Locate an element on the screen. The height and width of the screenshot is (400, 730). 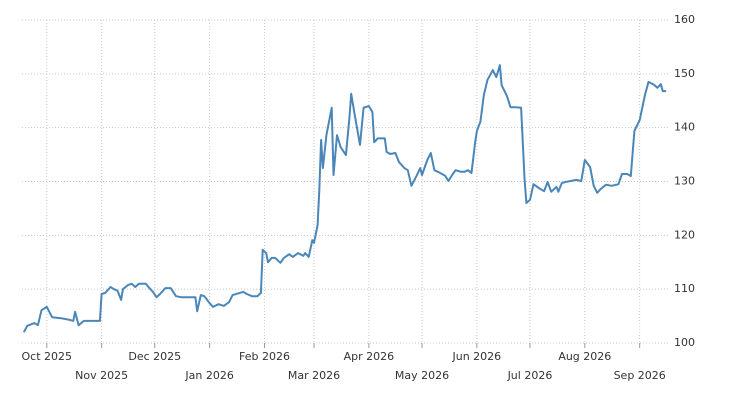
x-tick-label: Aug 2026 is located at coordinates (584, 356).